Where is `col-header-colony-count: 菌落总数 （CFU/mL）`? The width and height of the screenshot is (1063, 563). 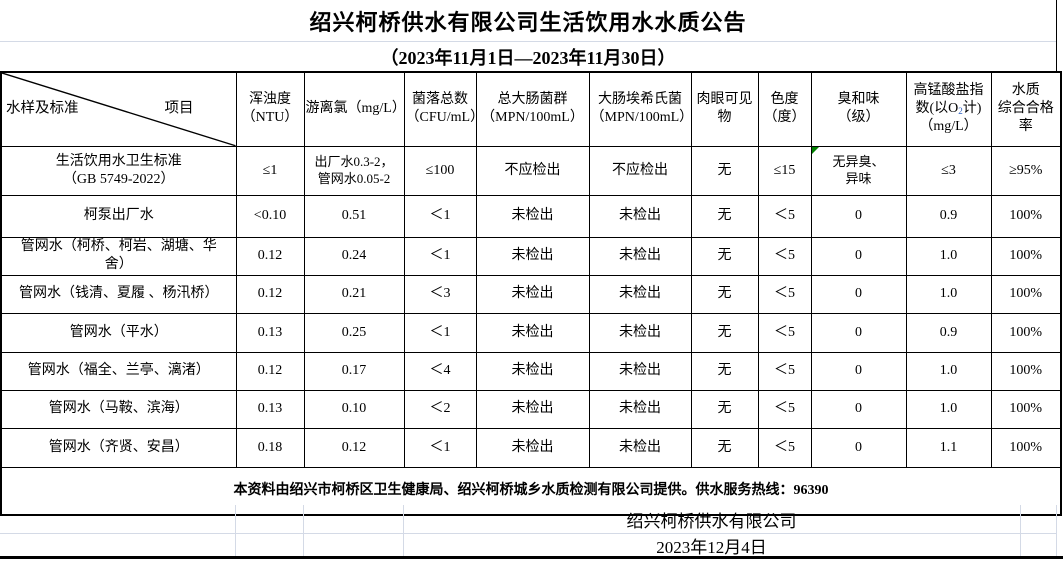 col-header-colony-count: 菌落总数 （CFU/mL） is located at coordinates (440, 109).